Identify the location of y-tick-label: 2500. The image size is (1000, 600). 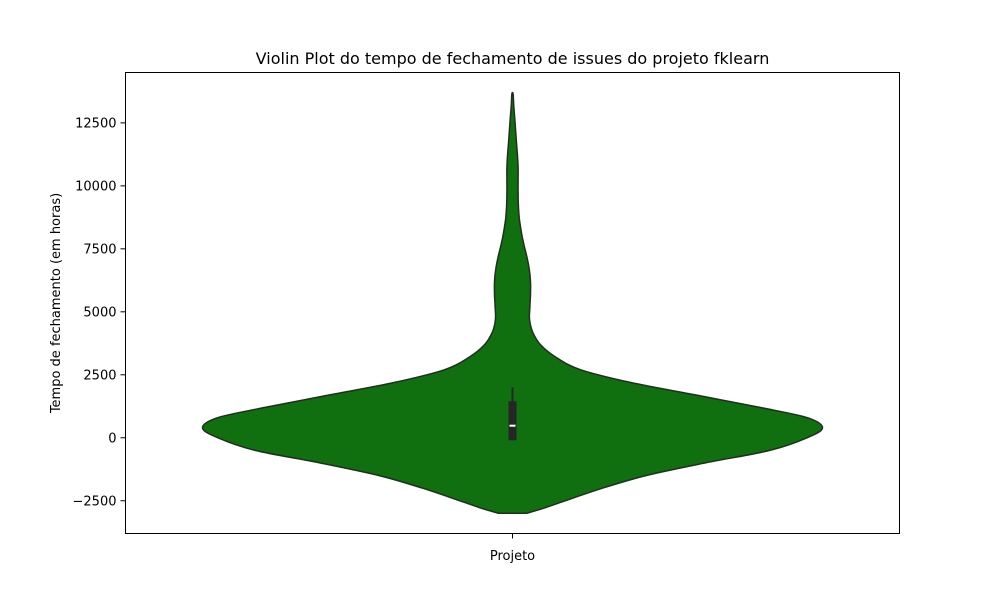
(99, 375).